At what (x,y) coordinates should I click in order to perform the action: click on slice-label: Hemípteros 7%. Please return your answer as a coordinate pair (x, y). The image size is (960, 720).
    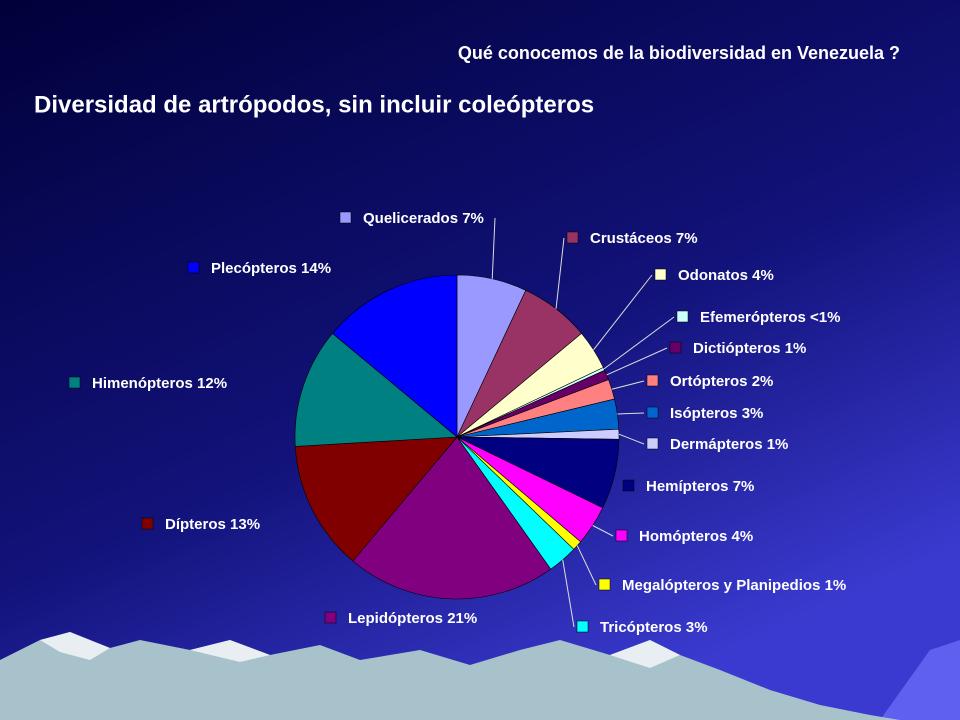
    Looking at the image, I should click on (700, 486).